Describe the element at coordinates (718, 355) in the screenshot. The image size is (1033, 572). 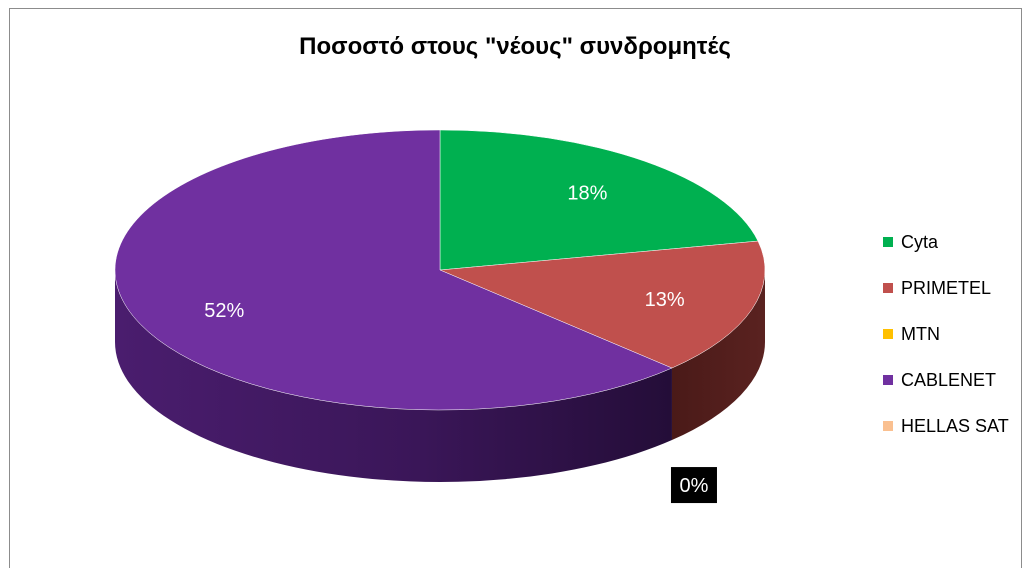
I see `pie-side-primetel` at that location.